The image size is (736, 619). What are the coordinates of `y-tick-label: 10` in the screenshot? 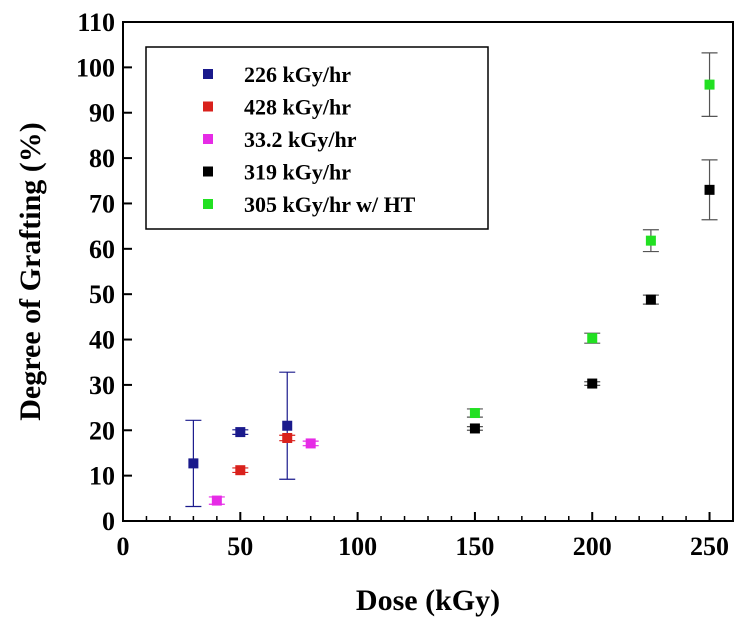 It's located at (102, 476).